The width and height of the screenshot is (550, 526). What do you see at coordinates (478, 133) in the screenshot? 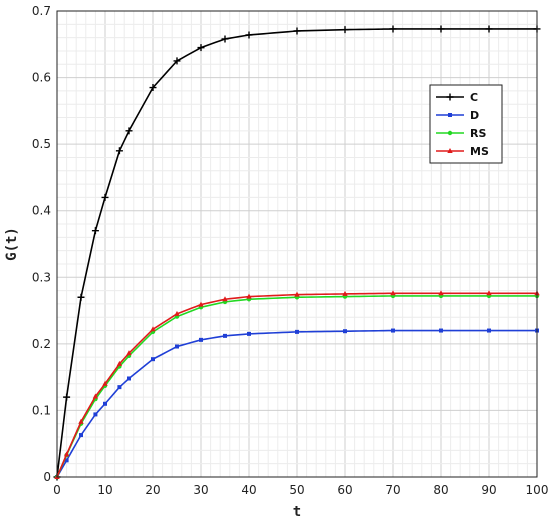
I see `legend-label: RS` at bounding box center [478, 133].